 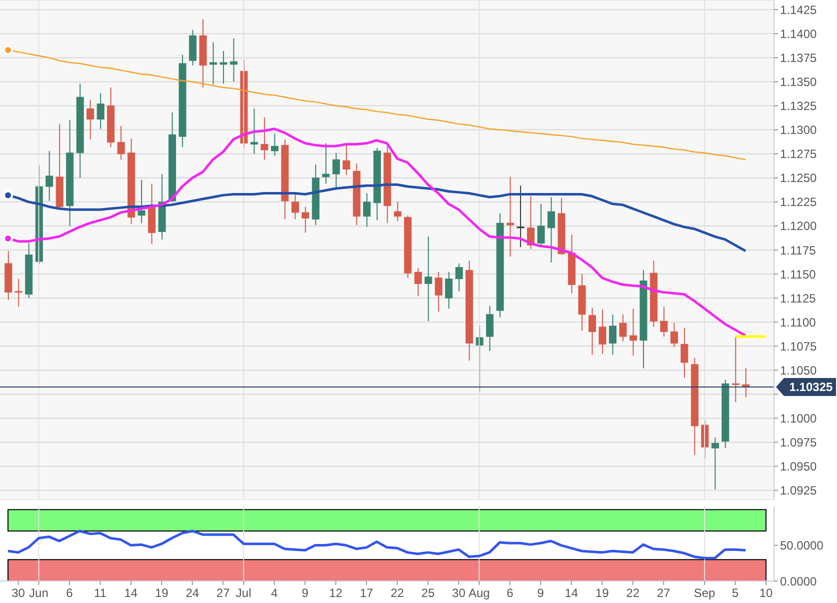 I want to click on y-tick-label: 1.1325, so click(x=799, y=106).